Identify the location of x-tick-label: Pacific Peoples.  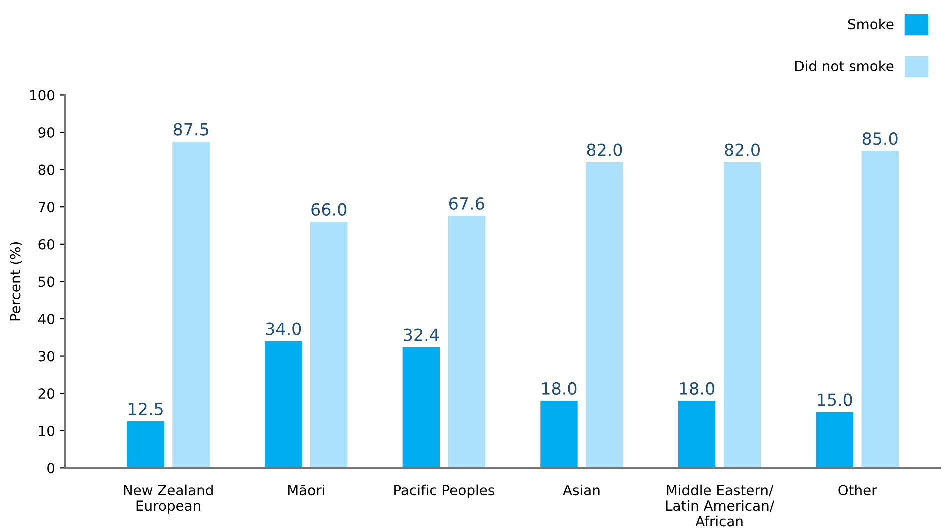
(444, 491).